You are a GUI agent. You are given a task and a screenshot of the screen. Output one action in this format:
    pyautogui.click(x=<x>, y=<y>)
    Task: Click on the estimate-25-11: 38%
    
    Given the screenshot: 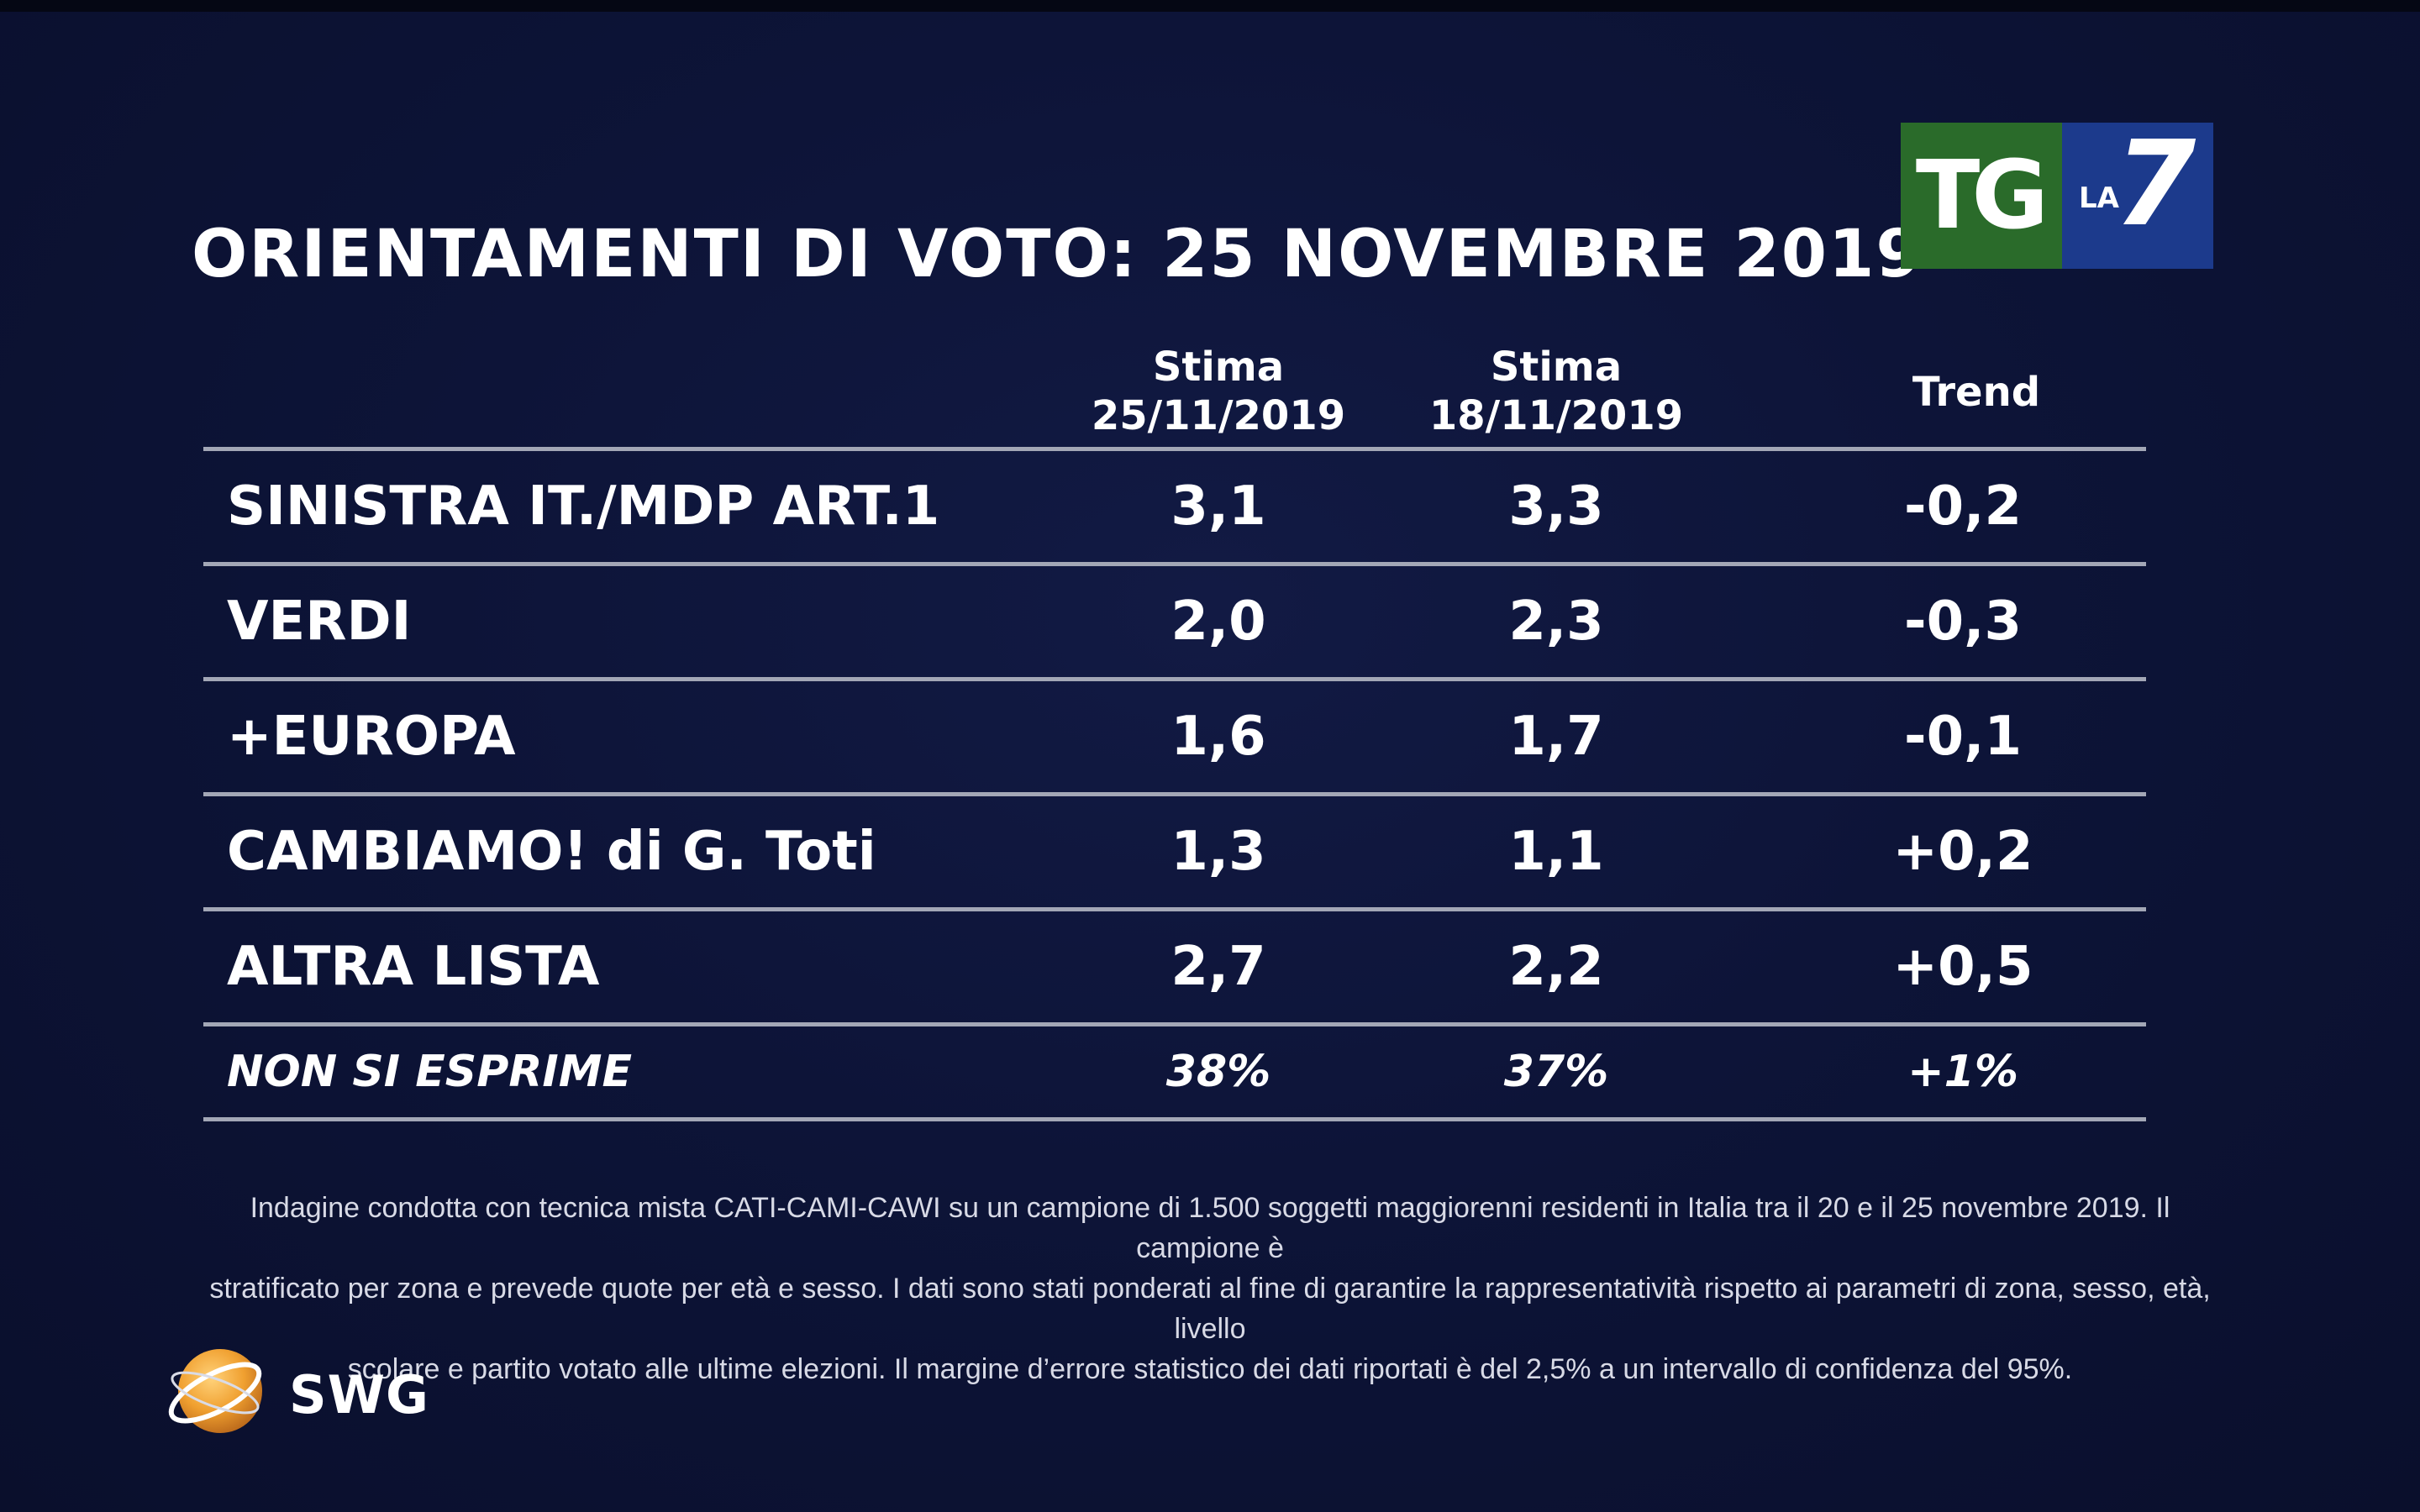 What is the action you would take?
    pyautogui.click(x=1218, y=1072)
    